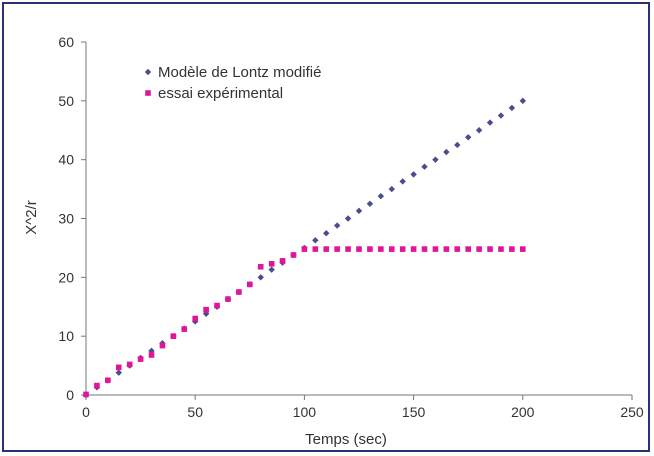 The height and width of the screenshot is (456, 654). Describe the element at coordinates (66, 42) in the screenshot. I see `y-tick-label: 60` at that location.